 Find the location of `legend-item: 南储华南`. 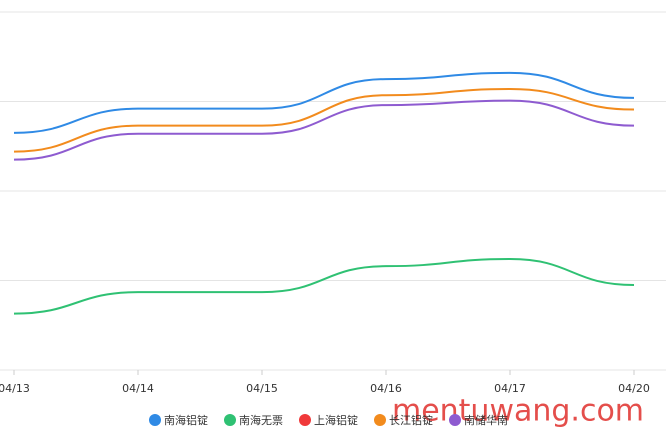

legend-item: 南储华南 is located at coordinates (478, 420).